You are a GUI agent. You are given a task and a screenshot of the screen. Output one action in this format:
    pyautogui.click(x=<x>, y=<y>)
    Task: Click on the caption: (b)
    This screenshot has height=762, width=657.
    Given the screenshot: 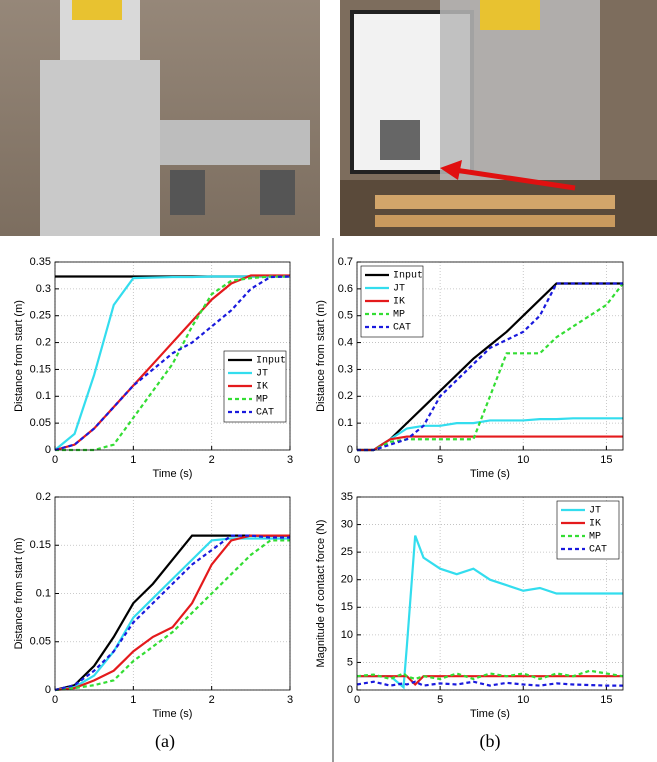 What is the action you would take?
    pyautogui.click(x=490, y=741)
    